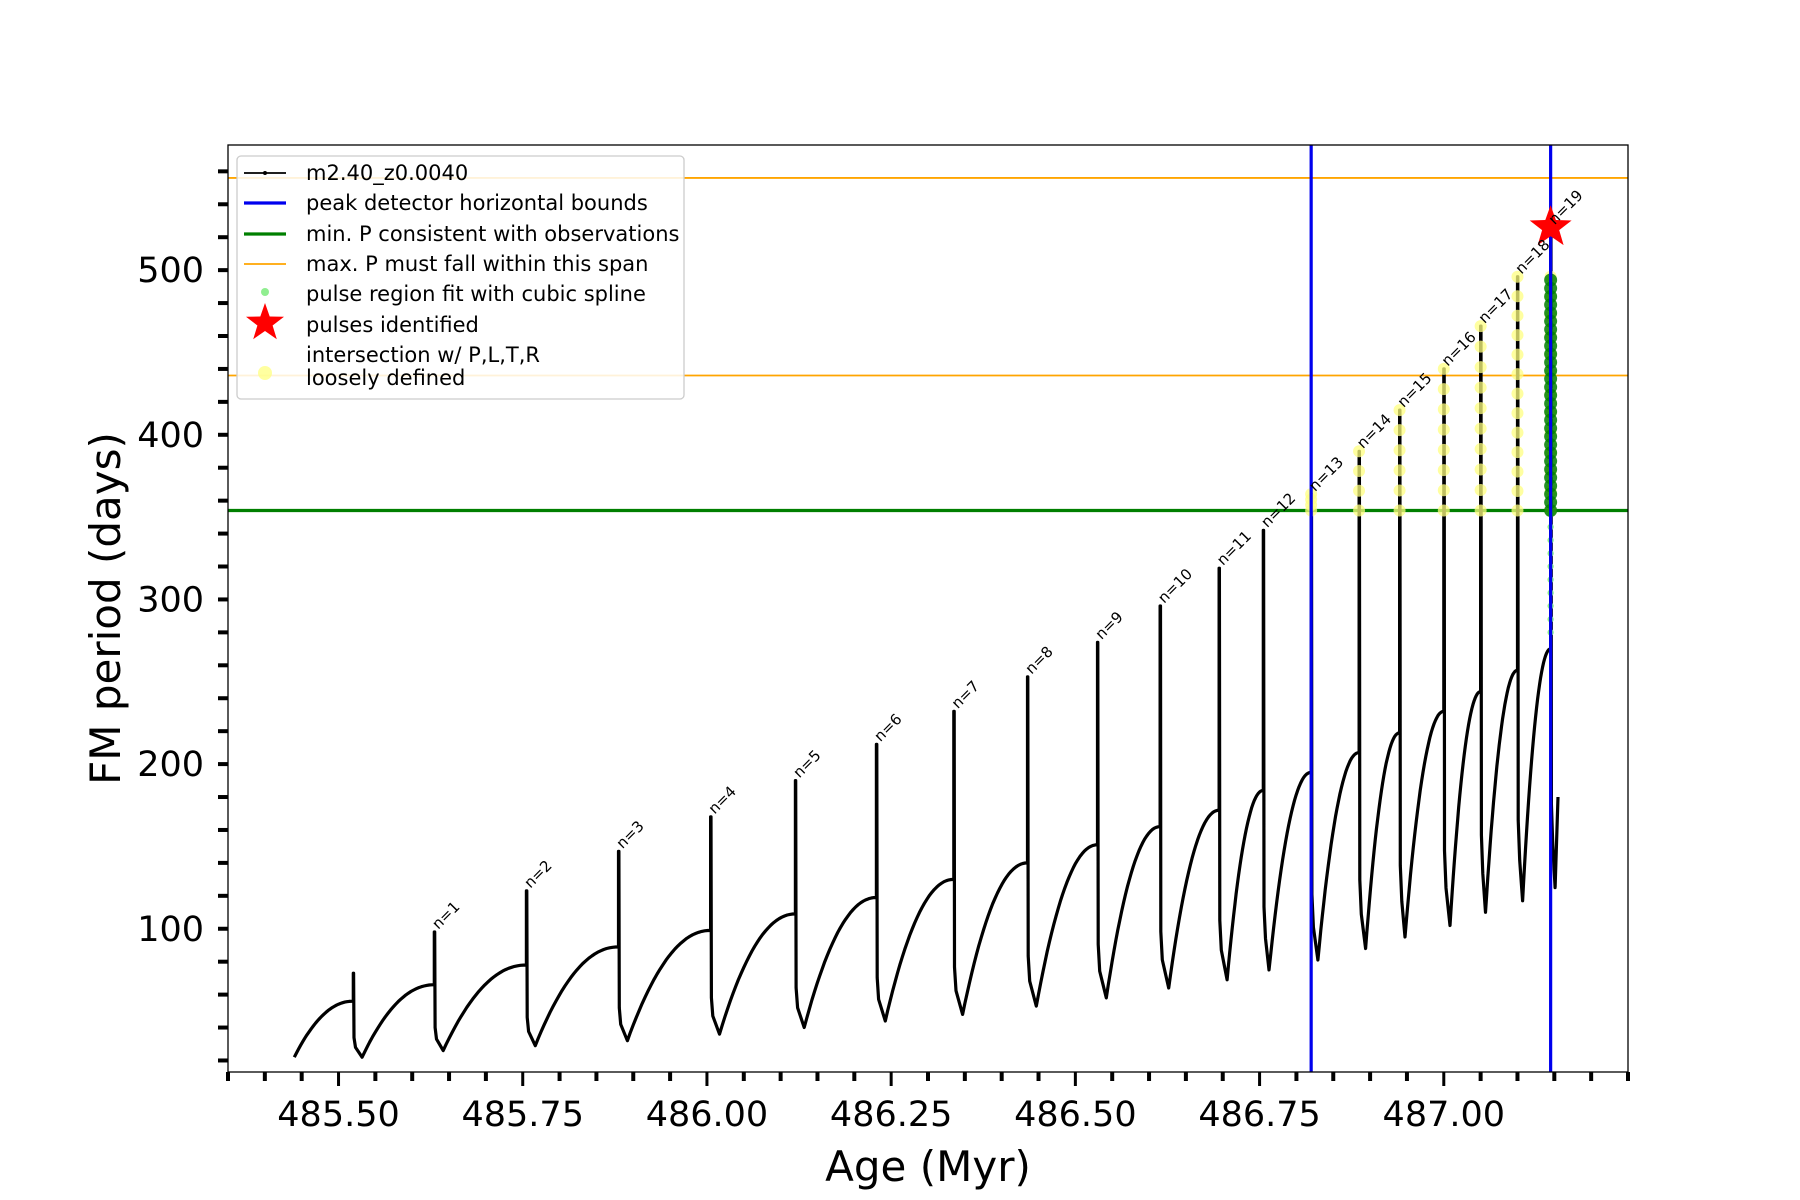 This screenshot has width=1800, height=1200. Describe the element at coordinates (460, 277) in the screenshot. I see `legend-box` at that location.